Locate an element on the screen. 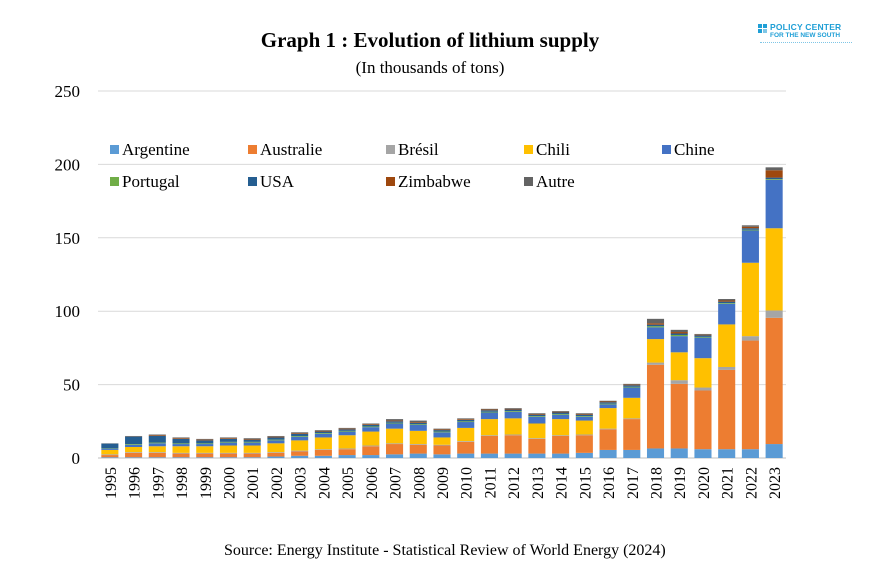 This screenshot has height=583, width=882. y-axis-ticks: 0 50 100 150 200 250 is located at coordinates (68, 275).